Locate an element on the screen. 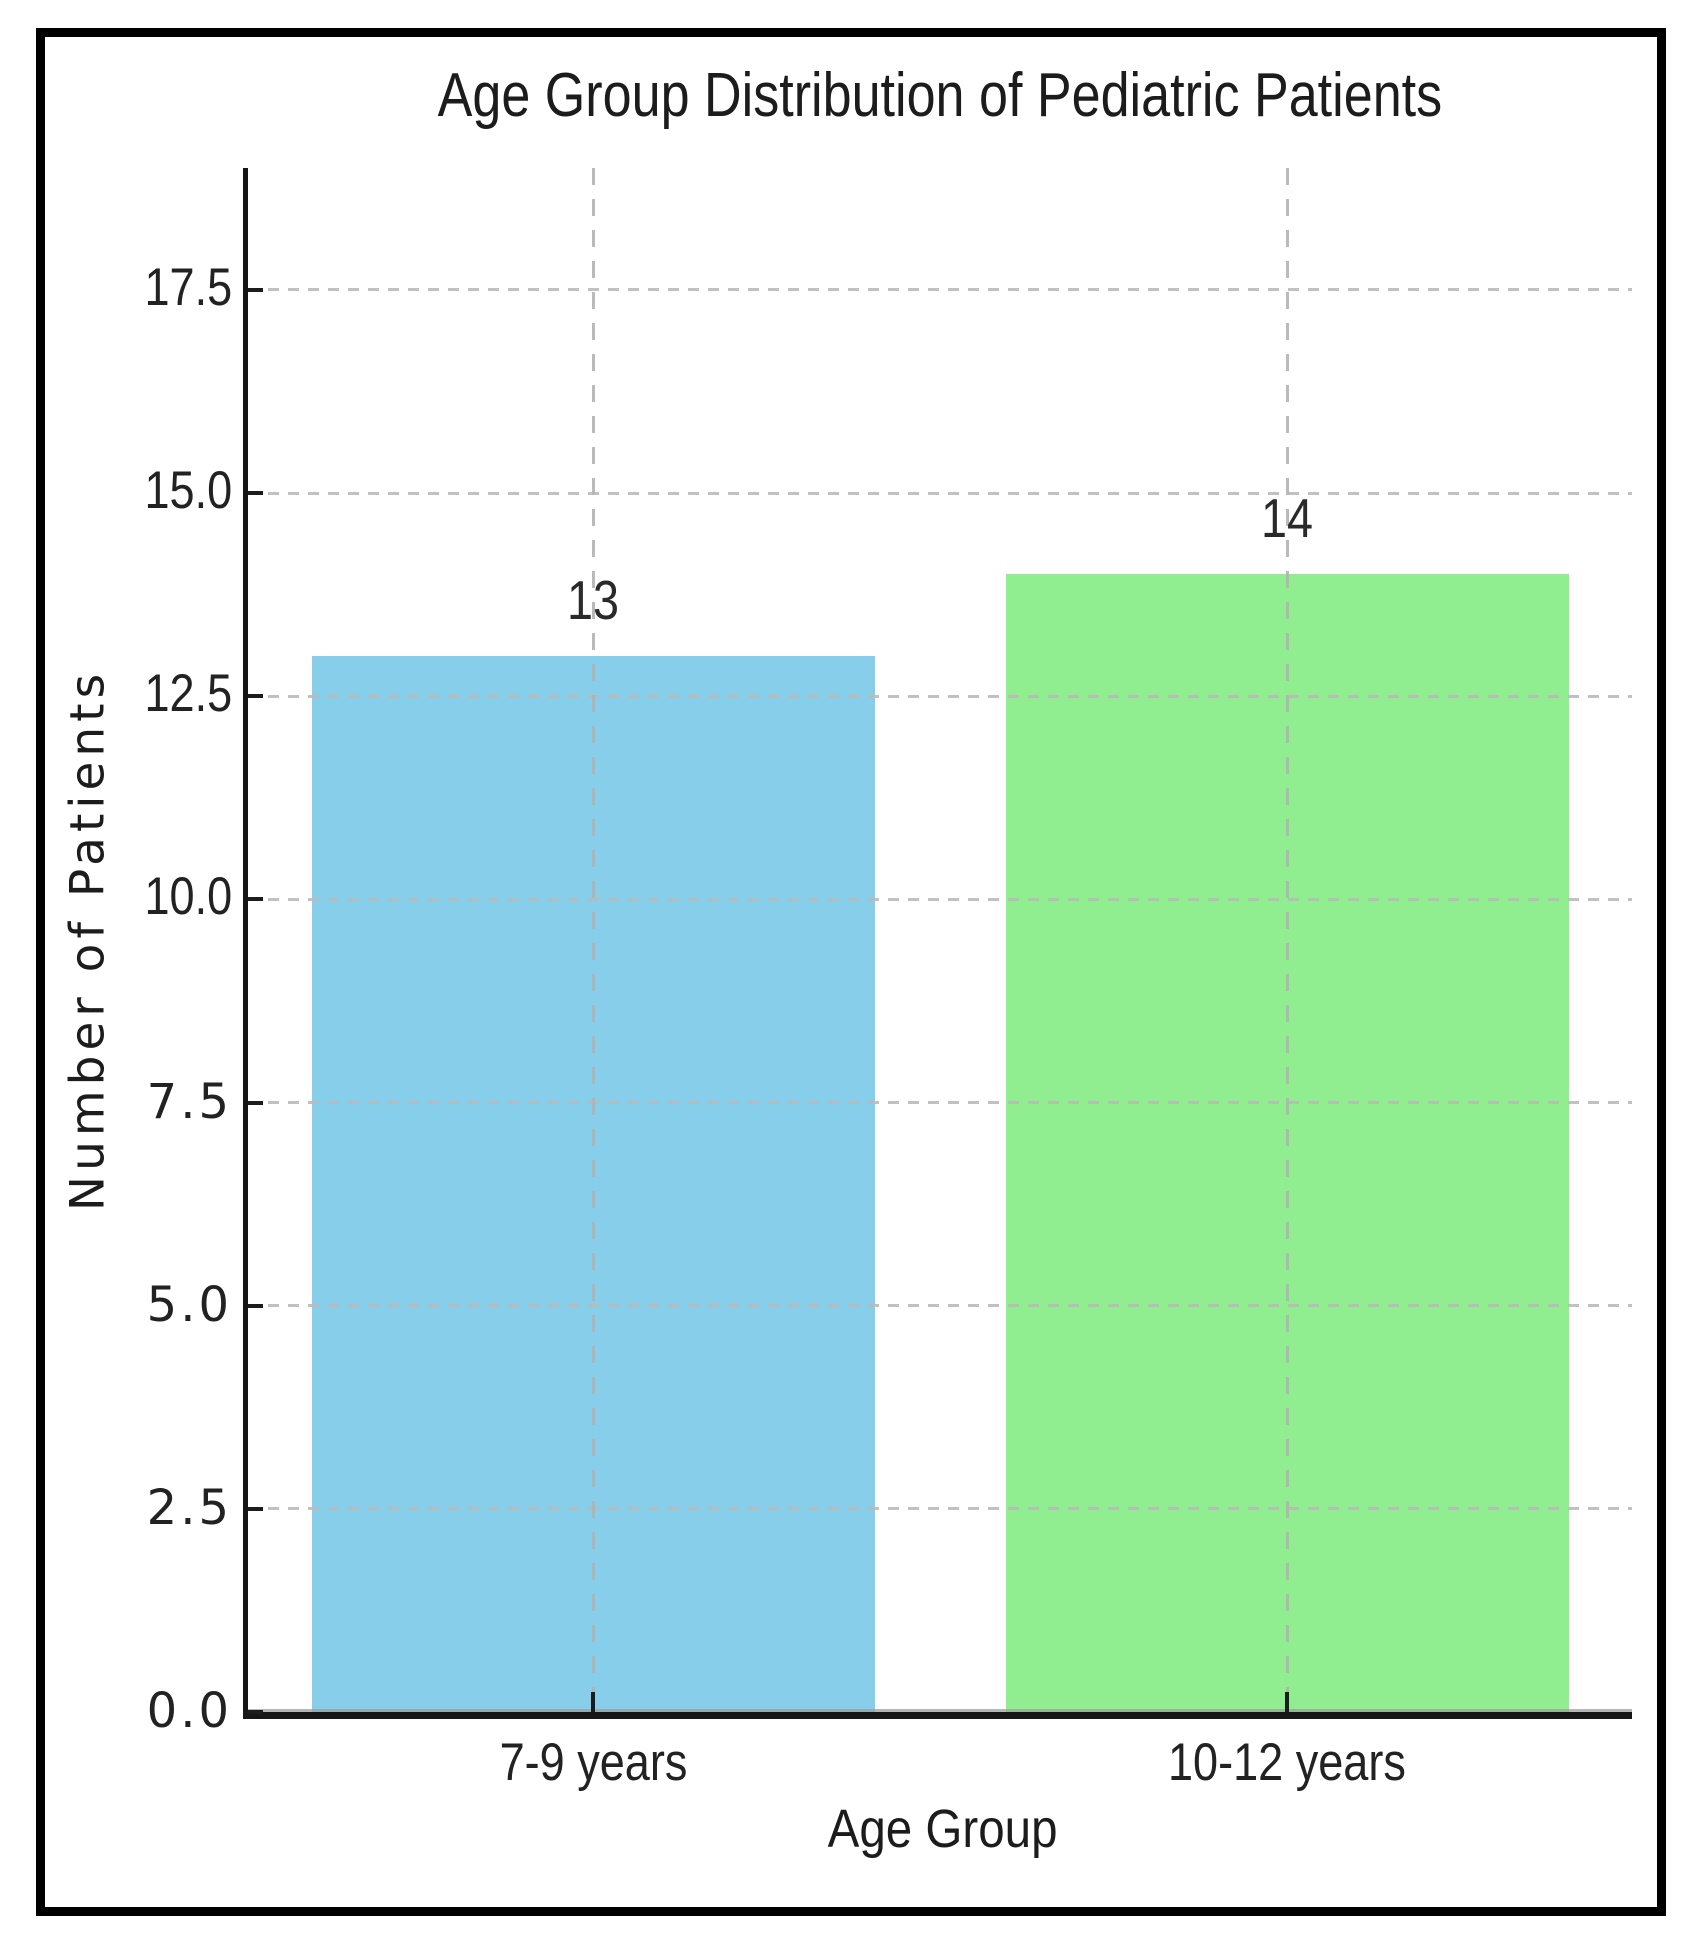  x-axis-label-text: Age Group is located at coordinates (943, 1829).